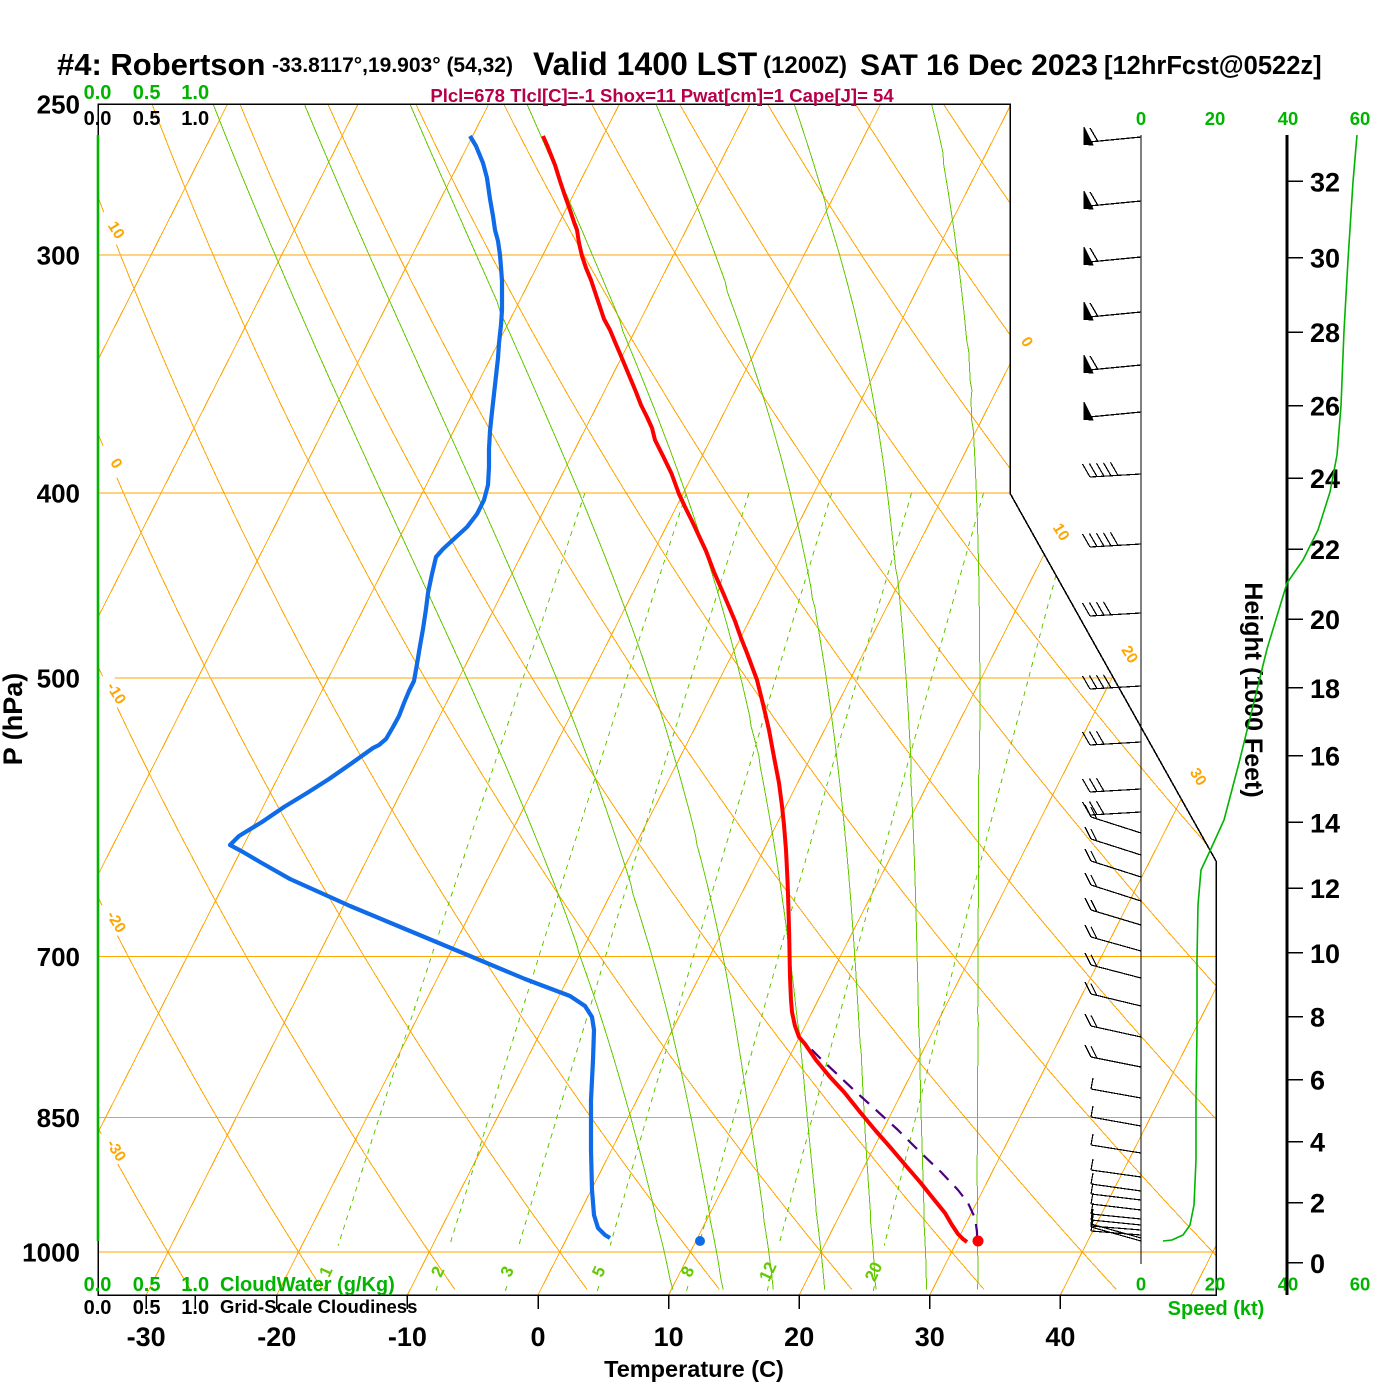 The image size is (1400, 1400). What do you see at coordinates (1317, 1081) in the screenshot?
I see `svg-text: 6` at bounding box center [1317, 1081].